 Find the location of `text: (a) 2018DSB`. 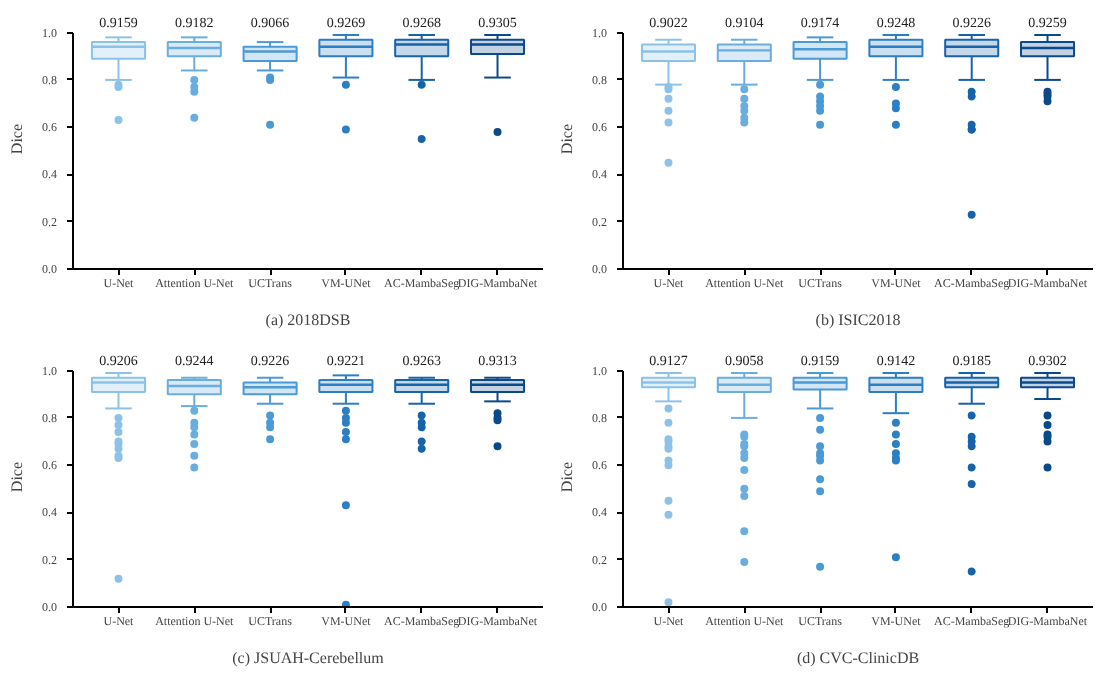

text: (a) 2018DSB is located at coordinates (308, 320).